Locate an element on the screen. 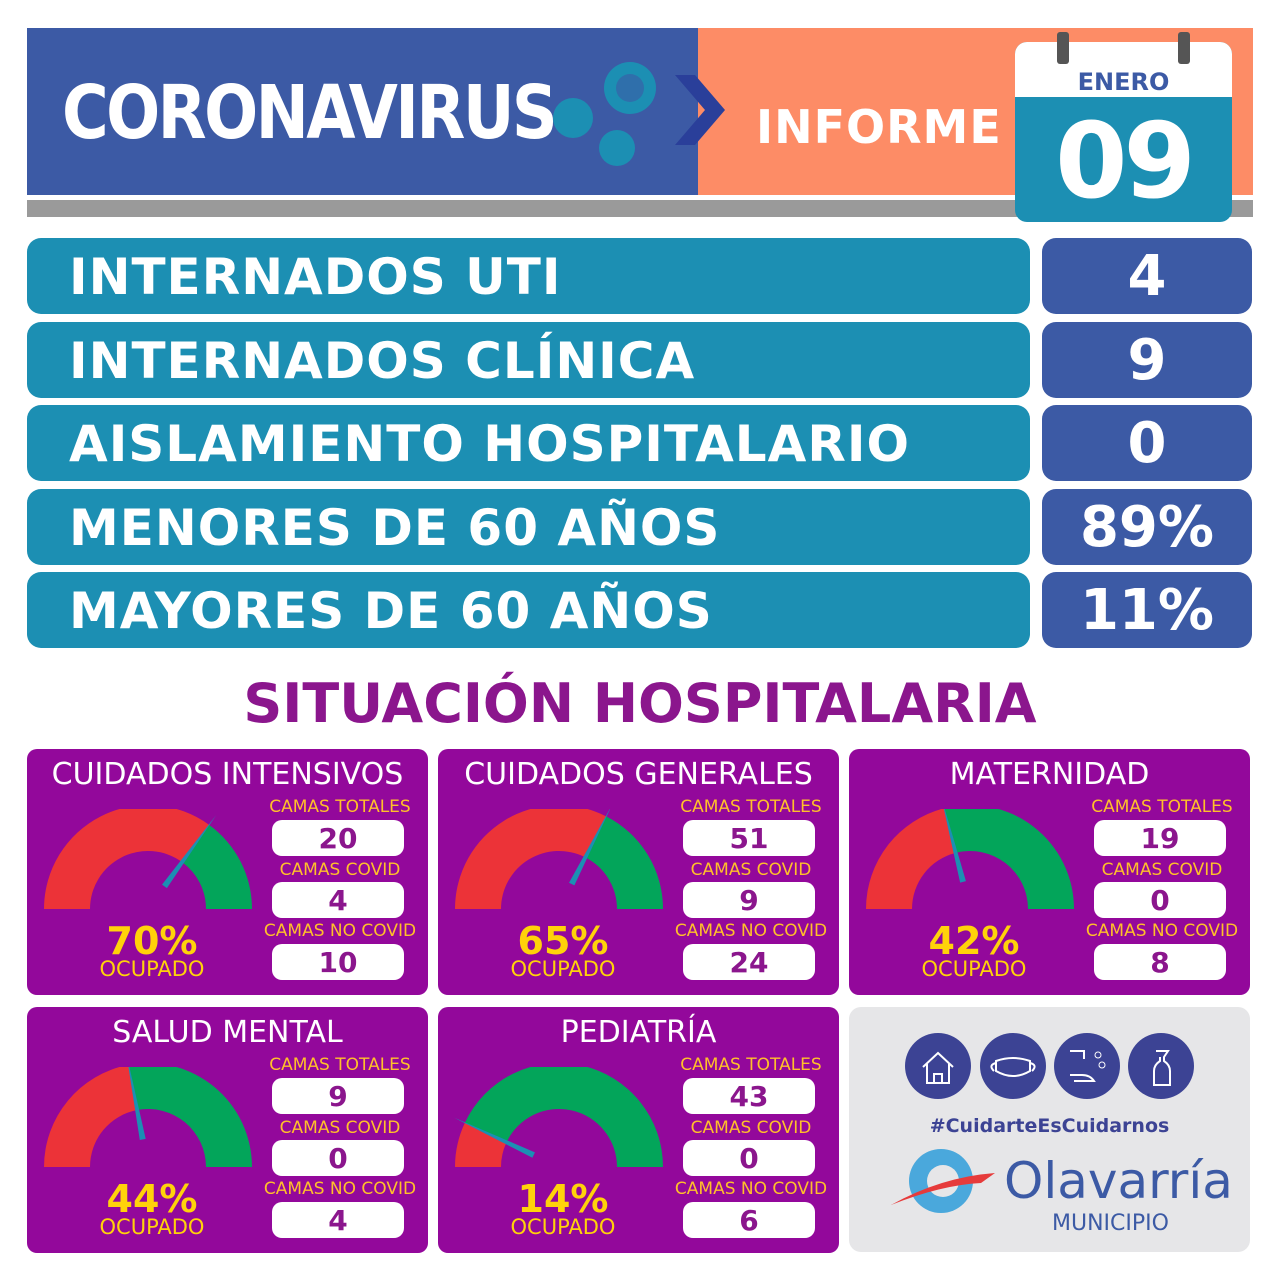  total-beds-value: 51 is located at coordinates (749, 838).